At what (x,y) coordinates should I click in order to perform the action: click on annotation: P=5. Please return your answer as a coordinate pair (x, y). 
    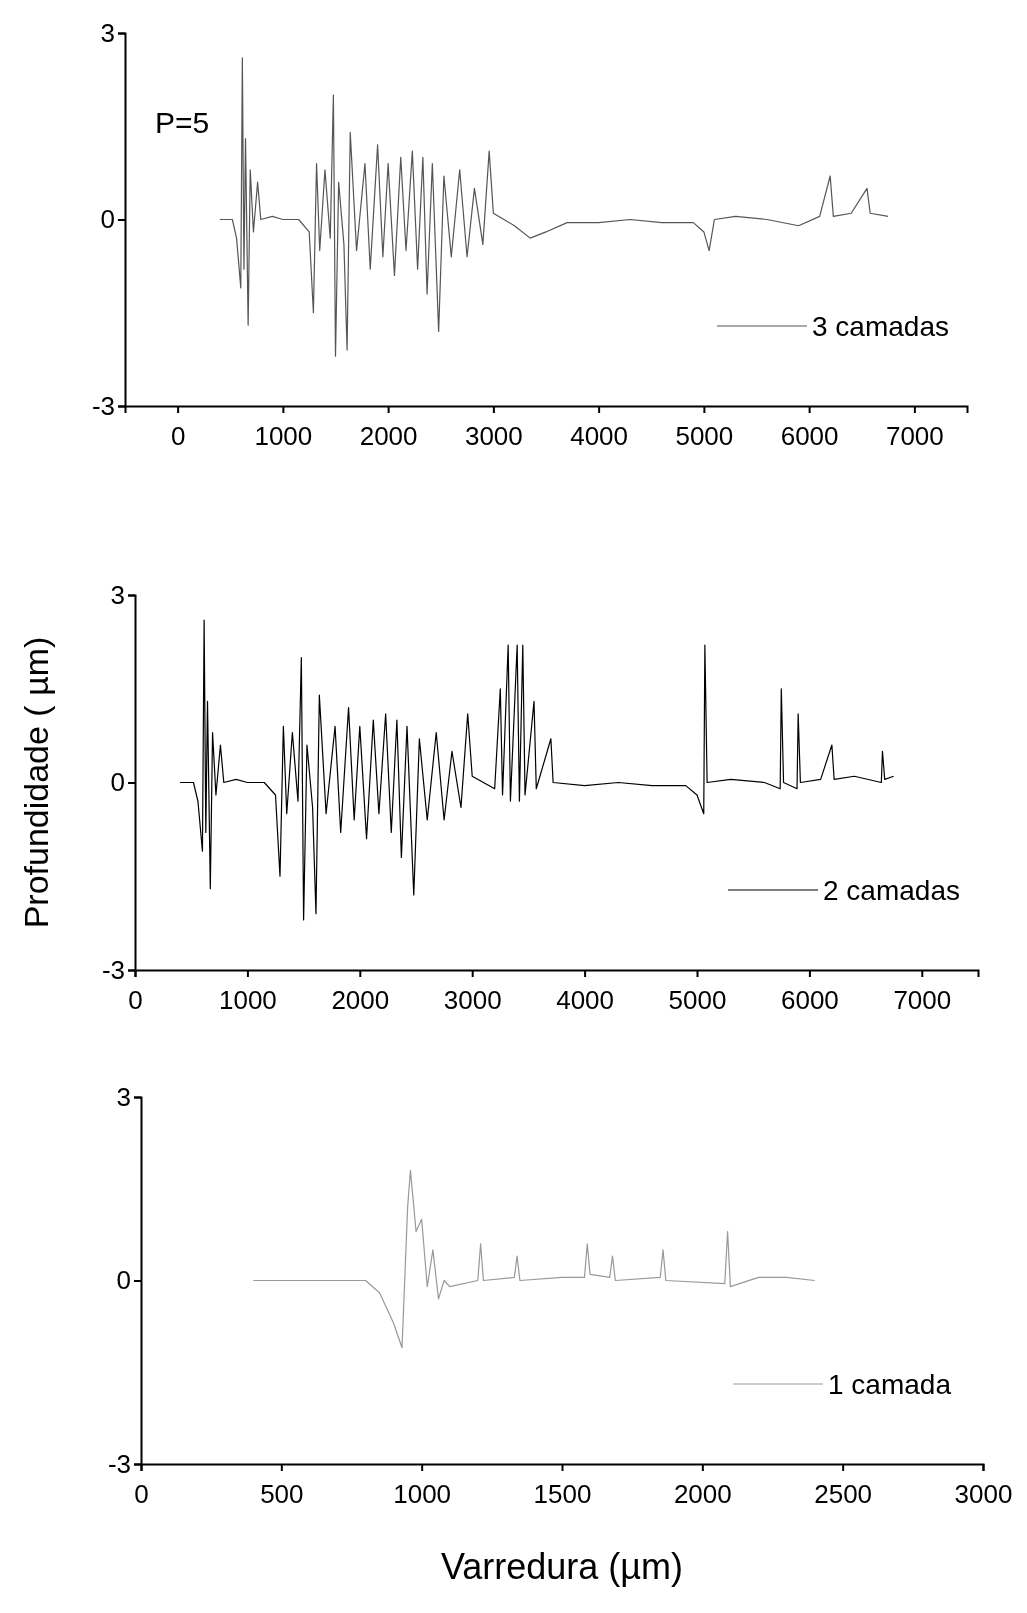
    Looking at the image, I should click on (182, 122).